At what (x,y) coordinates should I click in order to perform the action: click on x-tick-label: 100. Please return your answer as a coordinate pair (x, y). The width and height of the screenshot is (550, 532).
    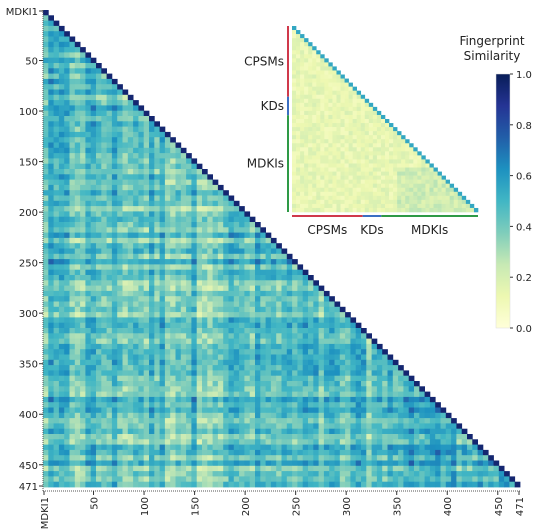
    Looking at the image, I should click on (145, 506).